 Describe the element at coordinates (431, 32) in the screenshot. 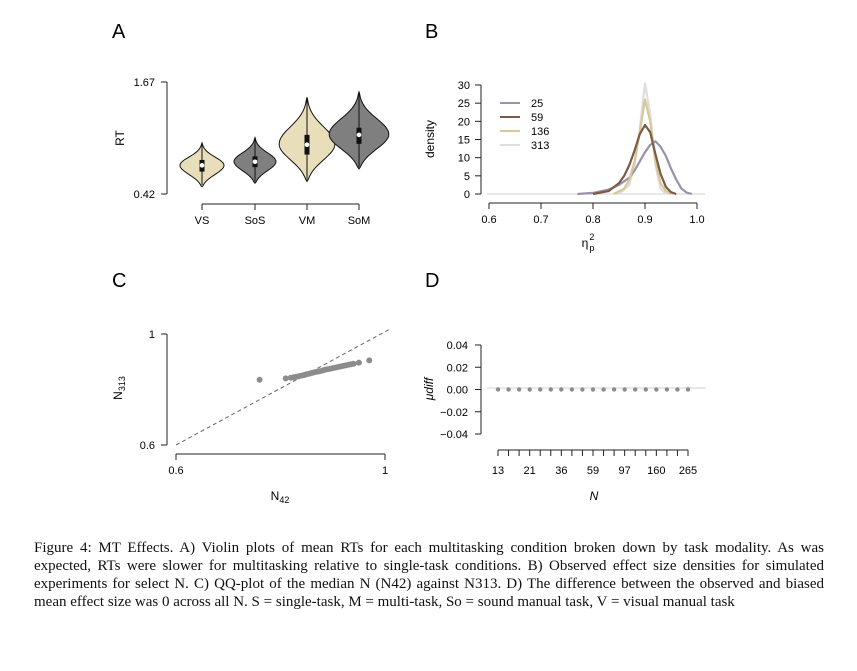

I see `panel-letter-b: B` at that location.